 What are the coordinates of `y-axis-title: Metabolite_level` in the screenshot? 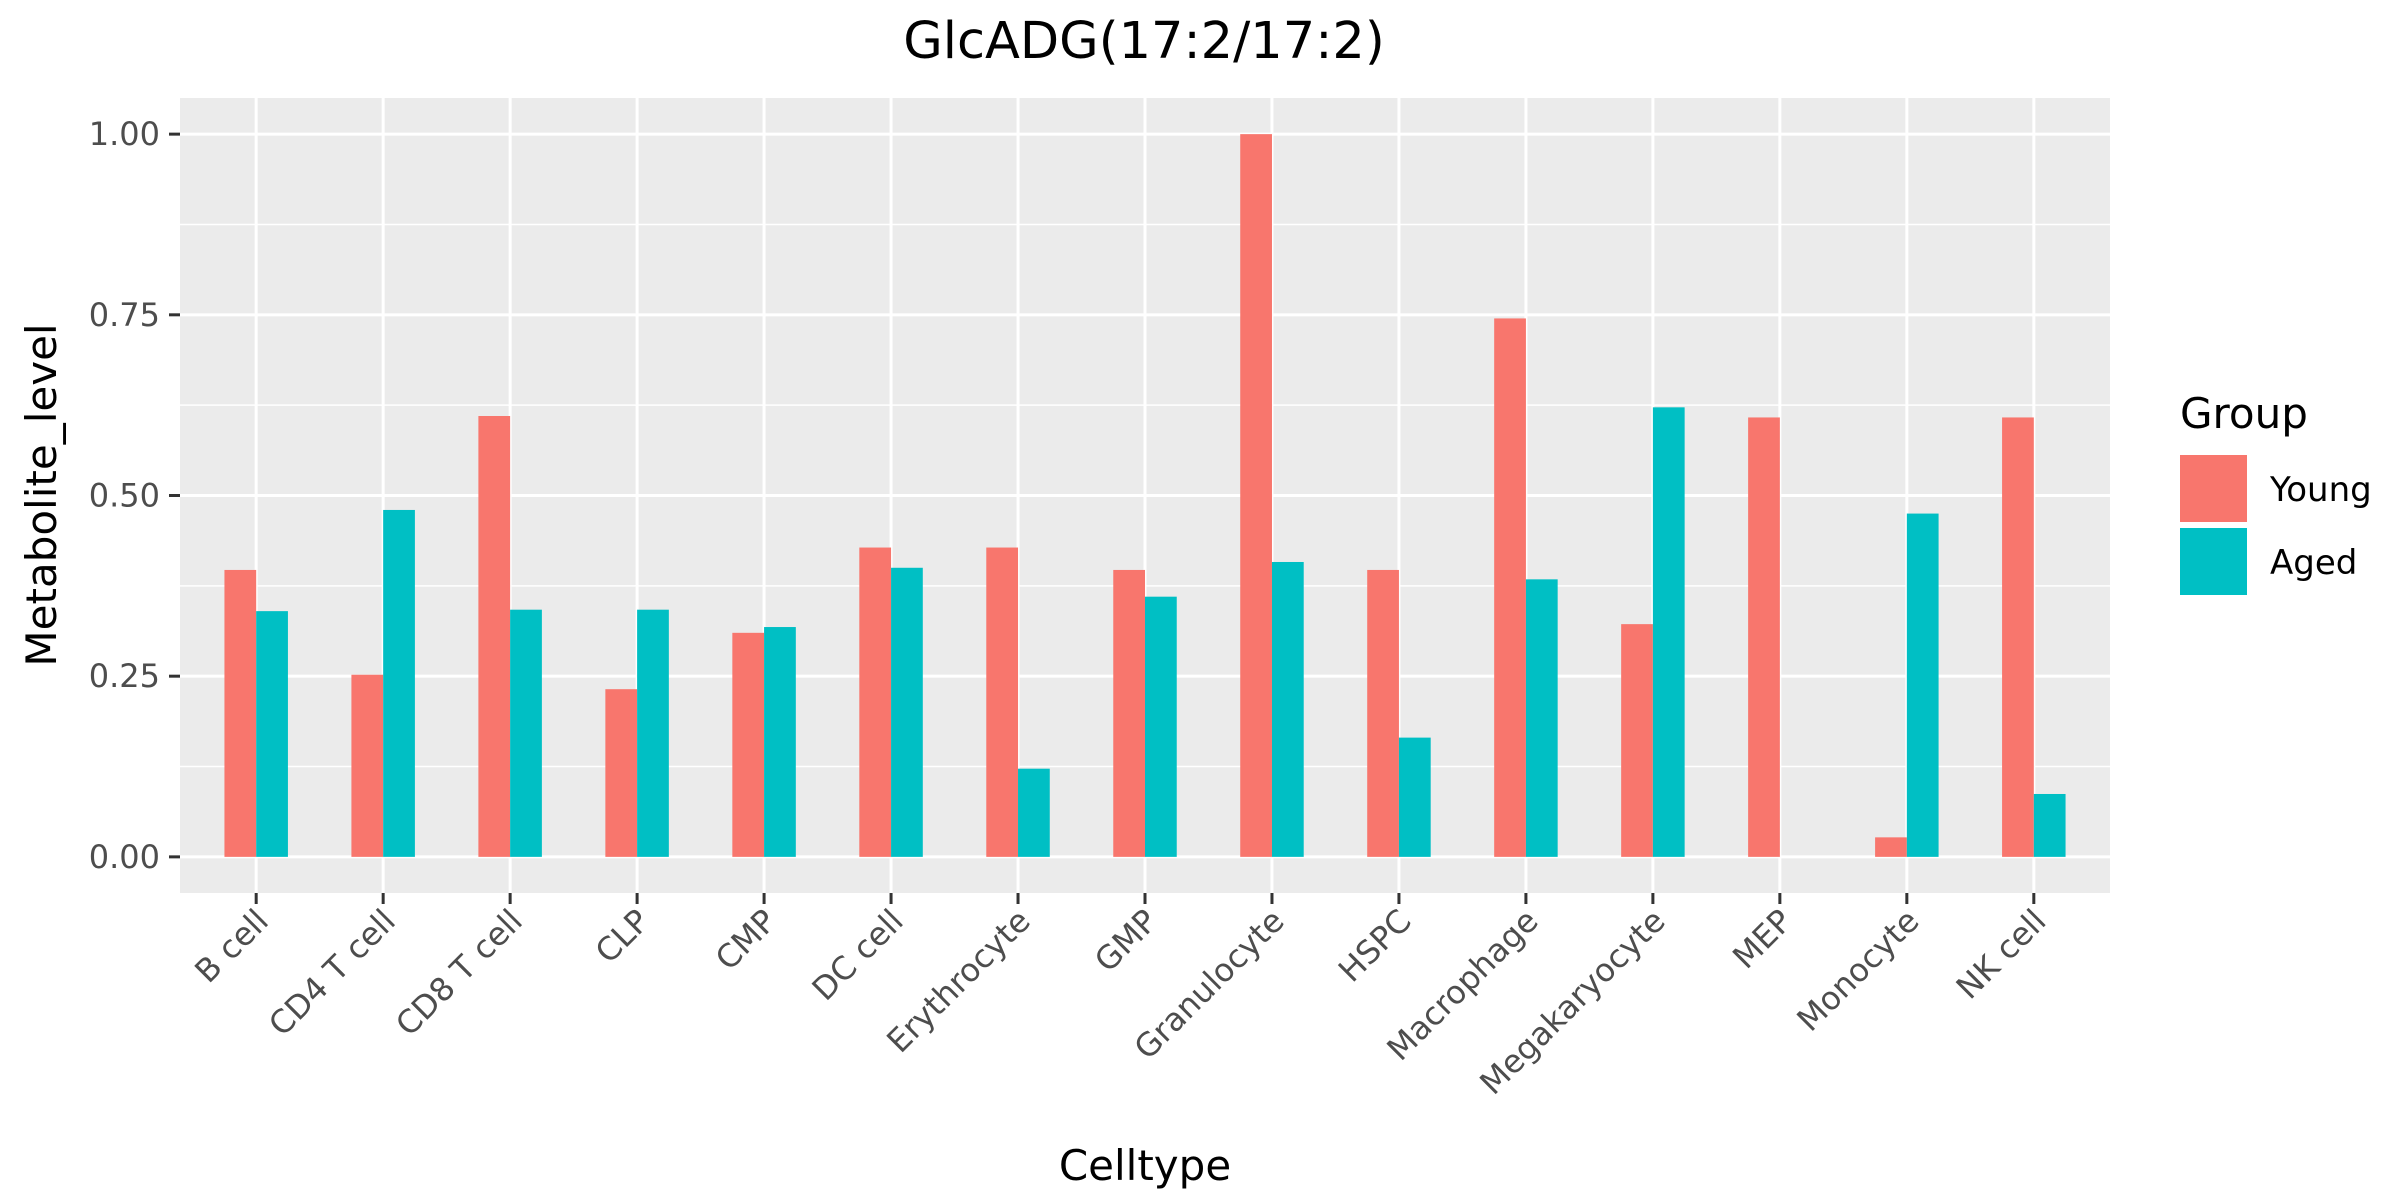 It's located at (41, 494).